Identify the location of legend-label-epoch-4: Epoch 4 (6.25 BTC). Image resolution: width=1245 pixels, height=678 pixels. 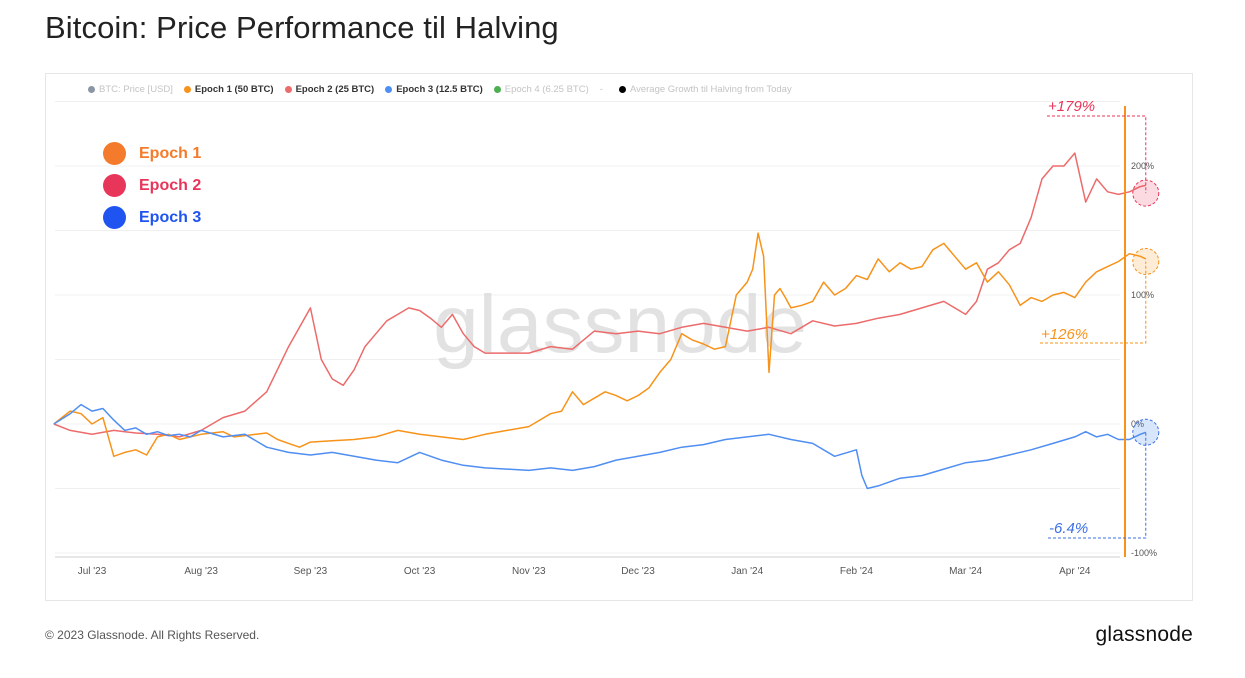
(546, 89).